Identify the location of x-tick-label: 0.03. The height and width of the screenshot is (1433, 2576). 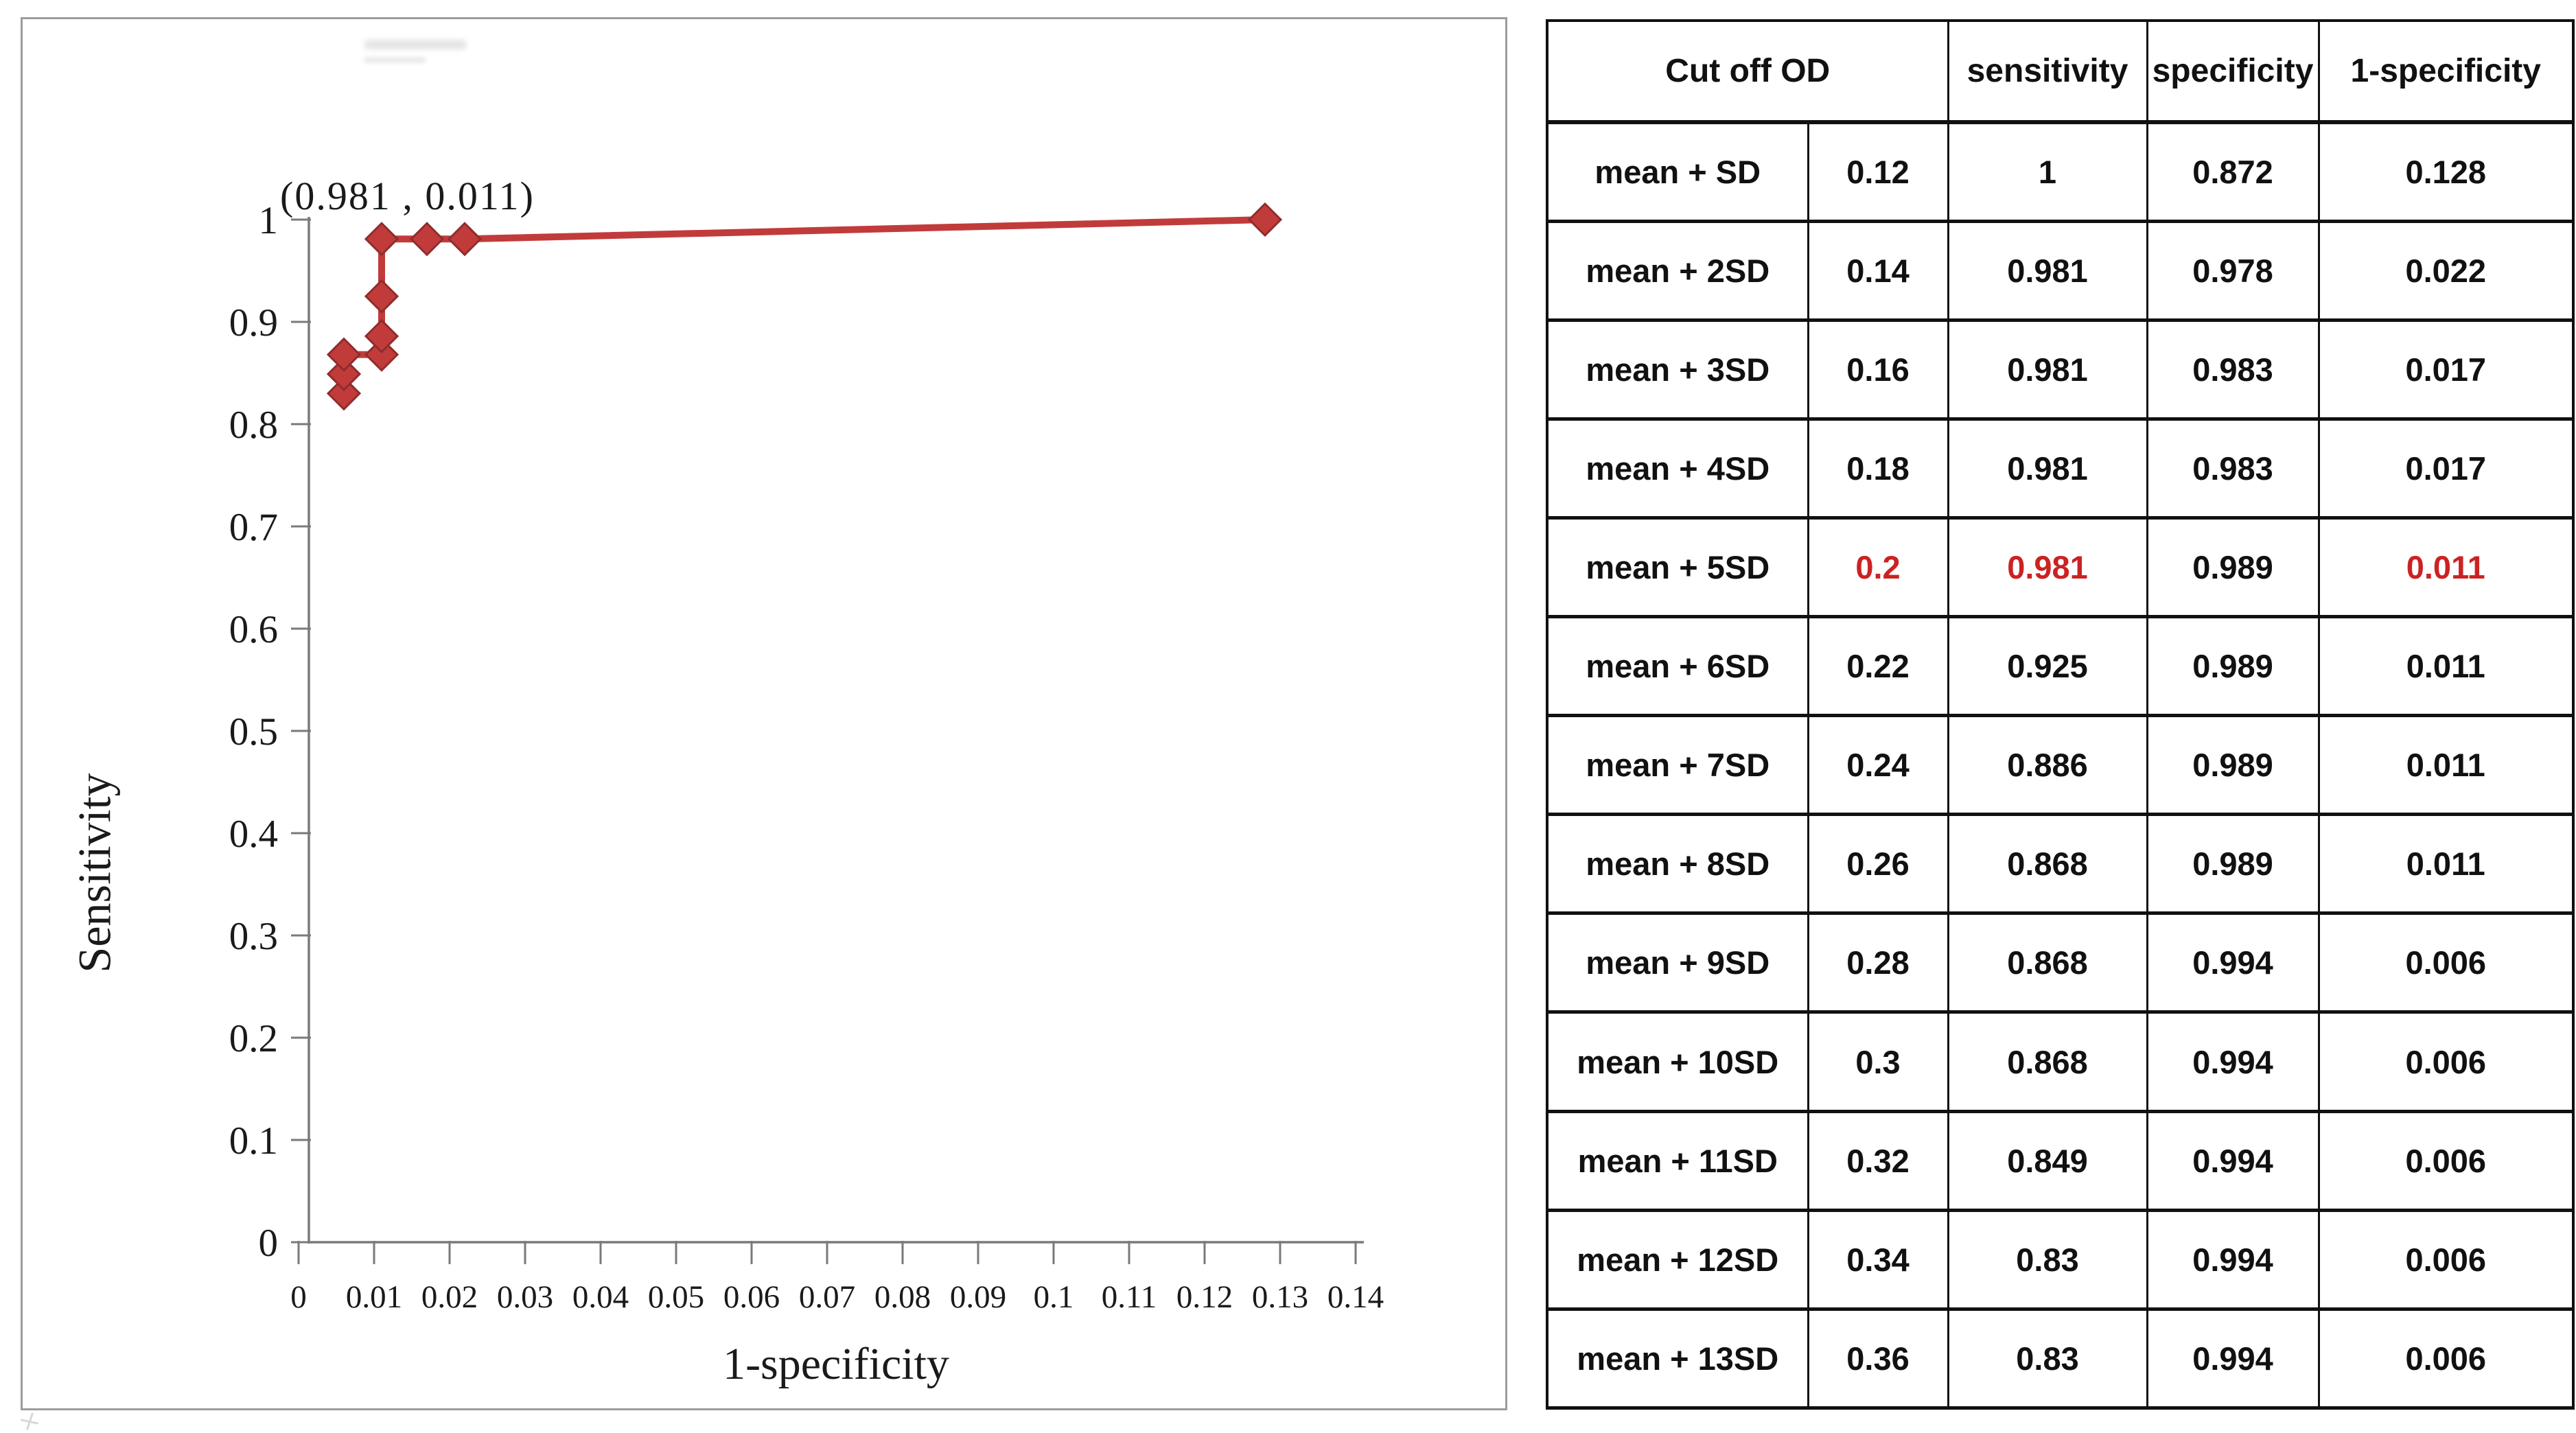
(525, 1297).